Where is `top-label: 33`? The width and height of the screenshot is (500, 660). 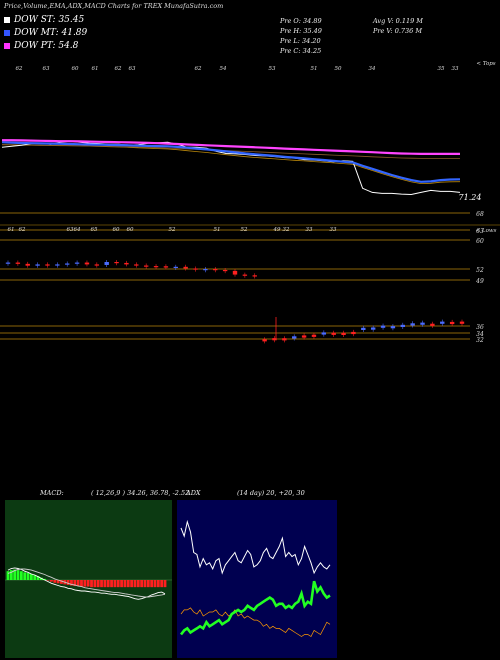 top-label: 33 is located at coordinates (455, 69).